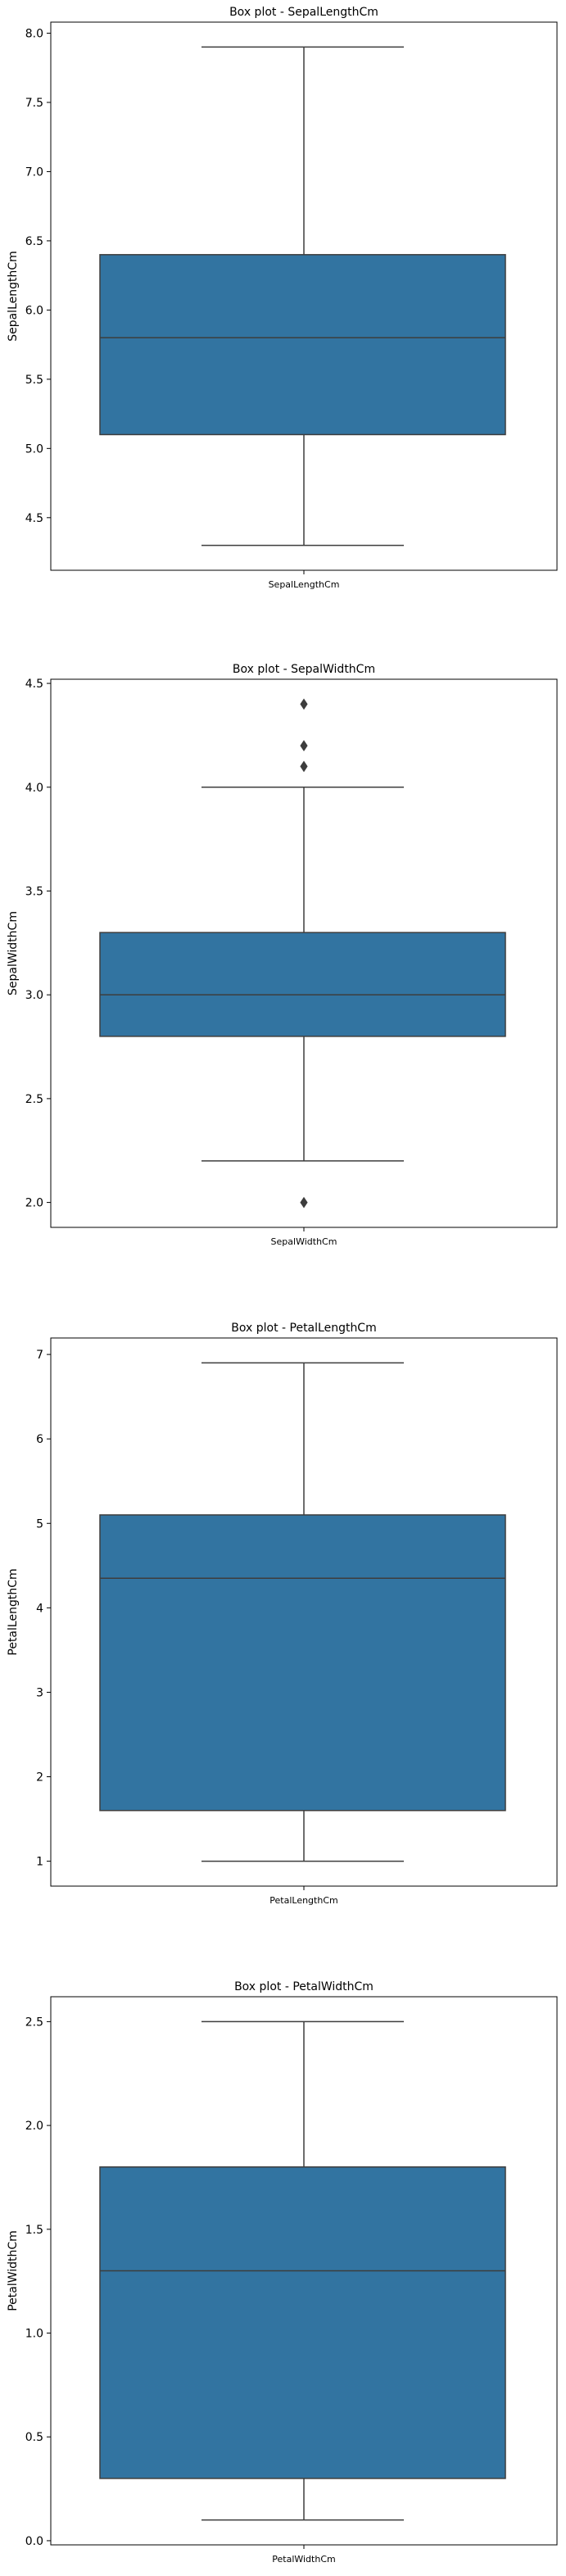 The width and height of the screenshot is (566, 2576). I want to click on y-tick-label: 0.5, so click(34, 2437).